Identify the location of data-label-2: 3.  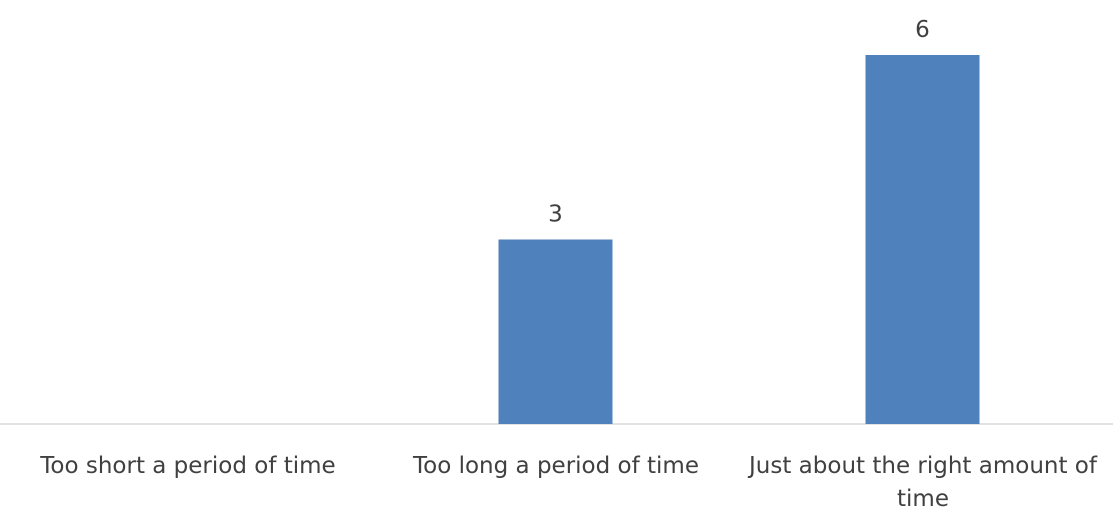
(555, 215).